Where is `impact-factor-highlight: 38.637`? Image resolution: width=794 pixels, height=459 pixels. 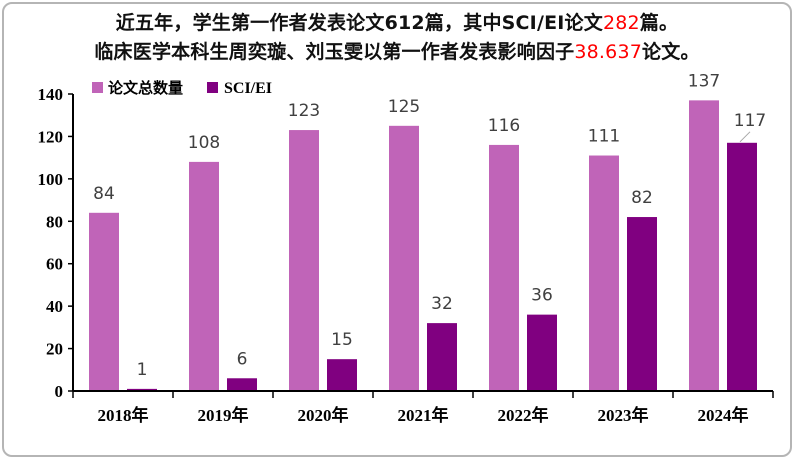
impact-factor-highlight: 38.637 is located at coordinates (608, 52).